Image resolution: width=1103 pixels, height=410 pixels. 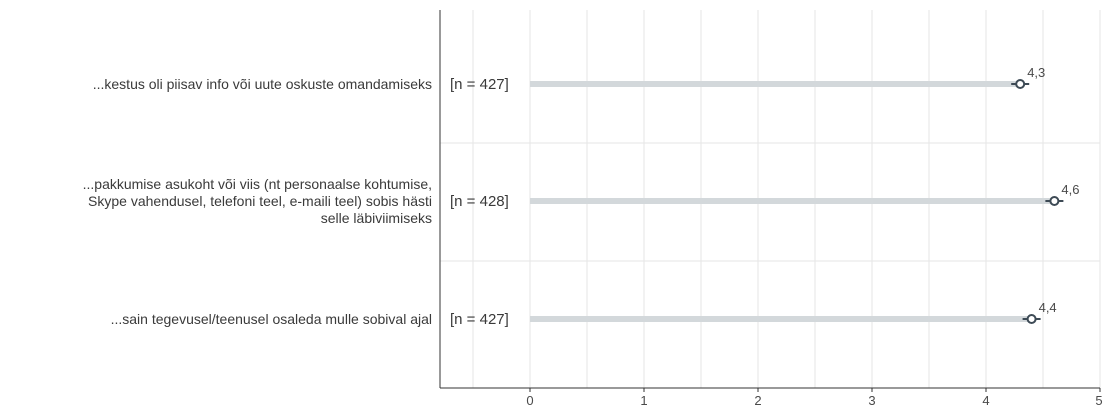 What do you see at coordinates (1048, 307) in the screenshot?
I see `value-label: 4,4` at bounding box center [1048, 307].